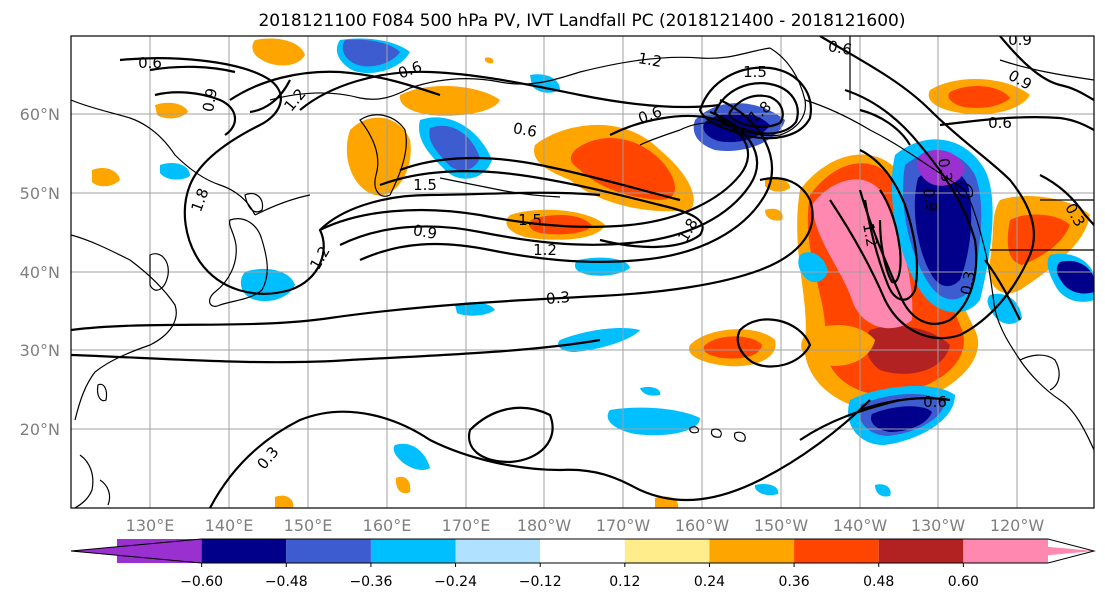  I want to click on latitude-label: 60°N, so click(40, 114).